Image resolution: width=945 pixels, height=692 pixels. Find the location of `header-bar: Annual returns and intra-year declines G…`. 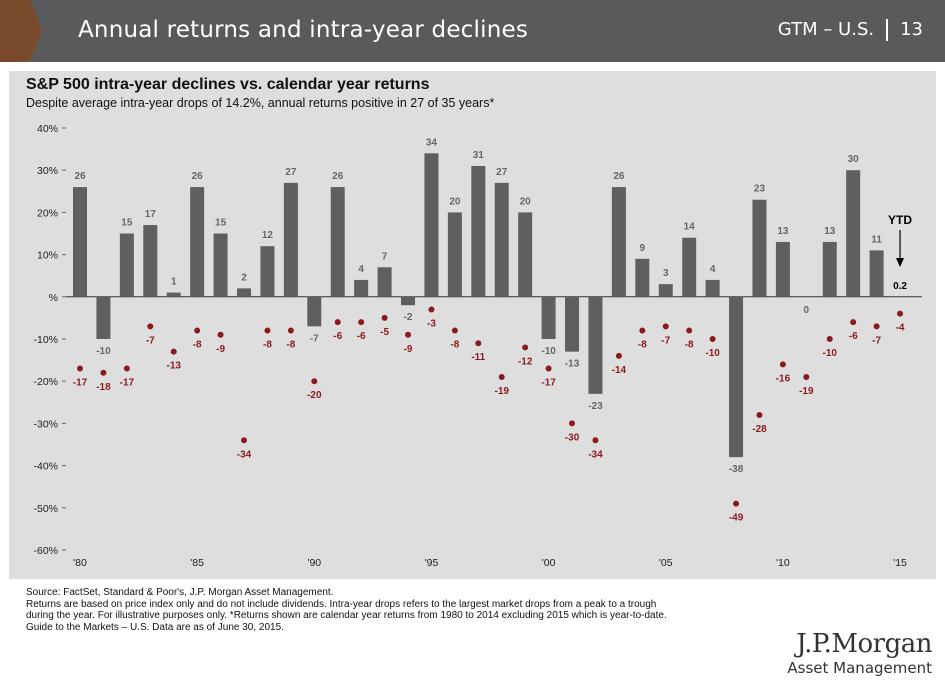

header-bar: Annual returns and intra-year declines G… is located at coordinates (472, 31).